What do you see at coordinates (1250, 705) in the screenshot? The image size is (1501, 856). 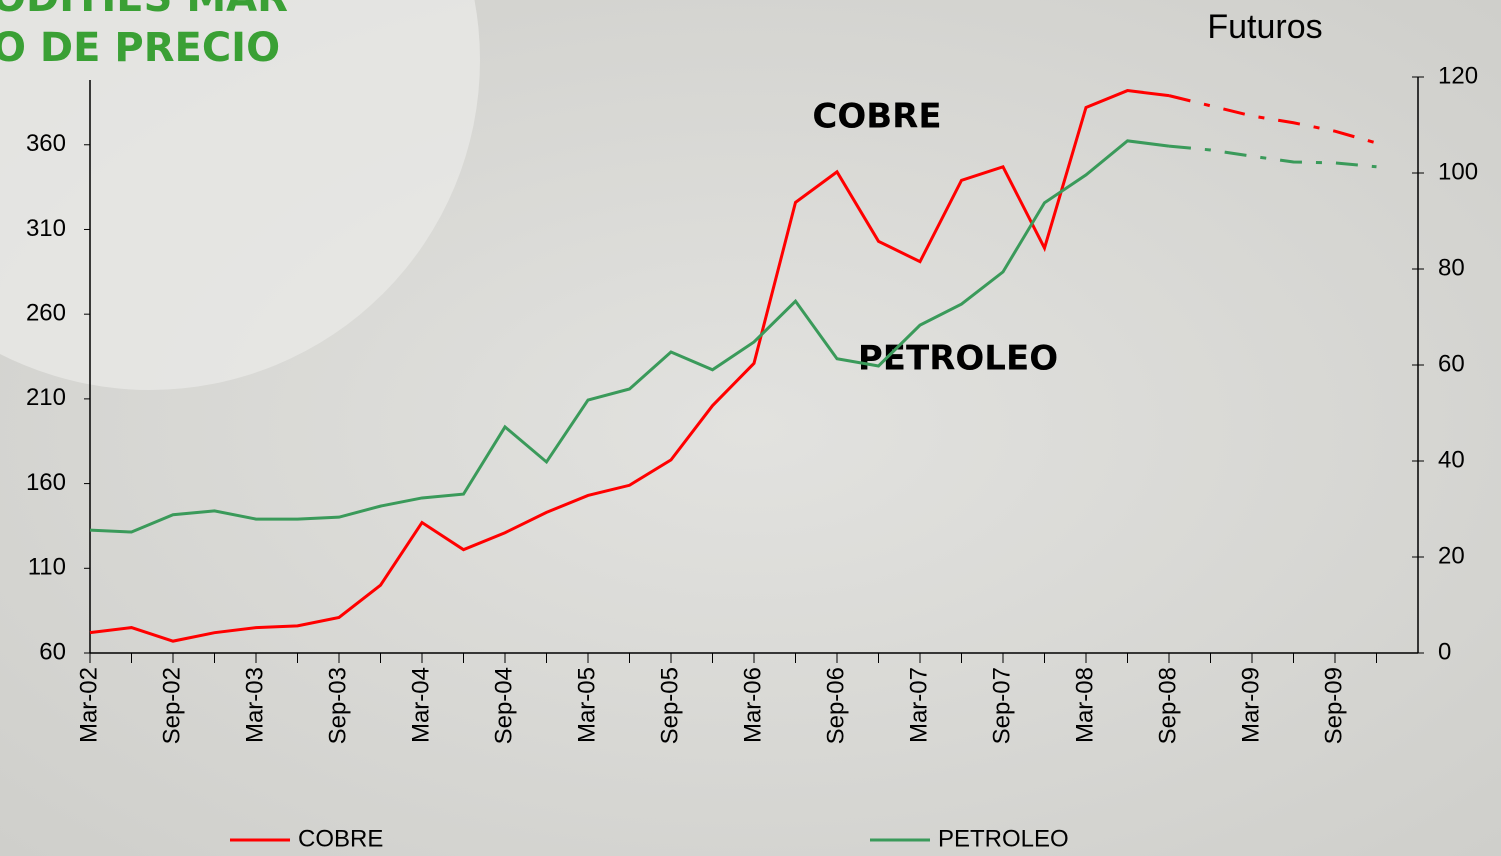 I see `x-tick-label: Mar-09` at bounding box center [1250, 705].